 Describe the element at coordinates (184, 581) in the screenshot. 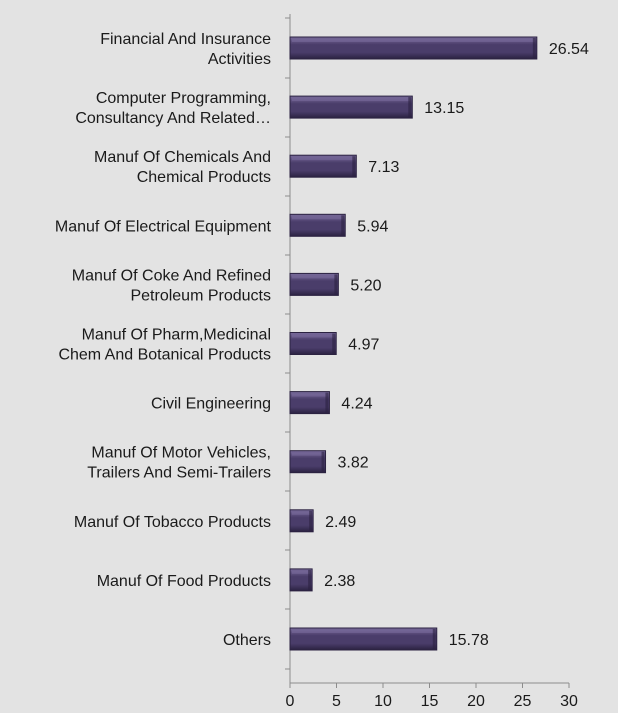

I see `category-label: Manuf Of Food Products` at that location.